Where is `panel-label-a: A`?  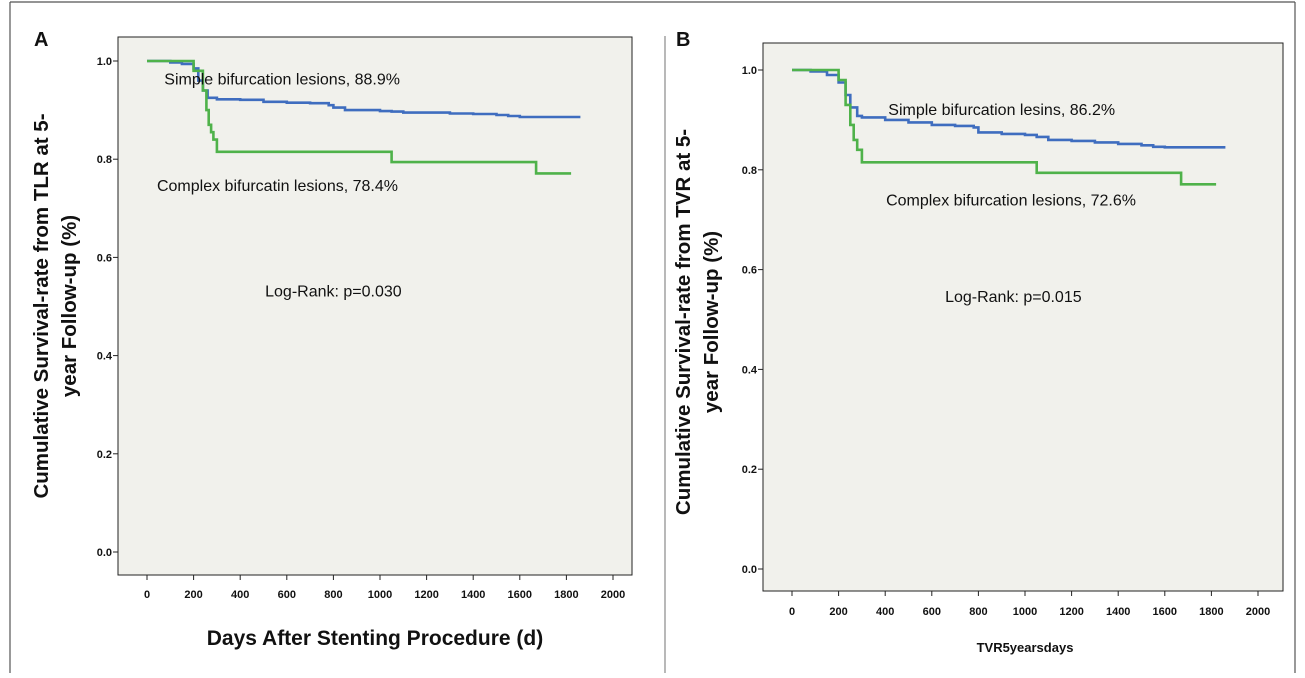 panel-label-a: A is located at coordinates (41, 40).